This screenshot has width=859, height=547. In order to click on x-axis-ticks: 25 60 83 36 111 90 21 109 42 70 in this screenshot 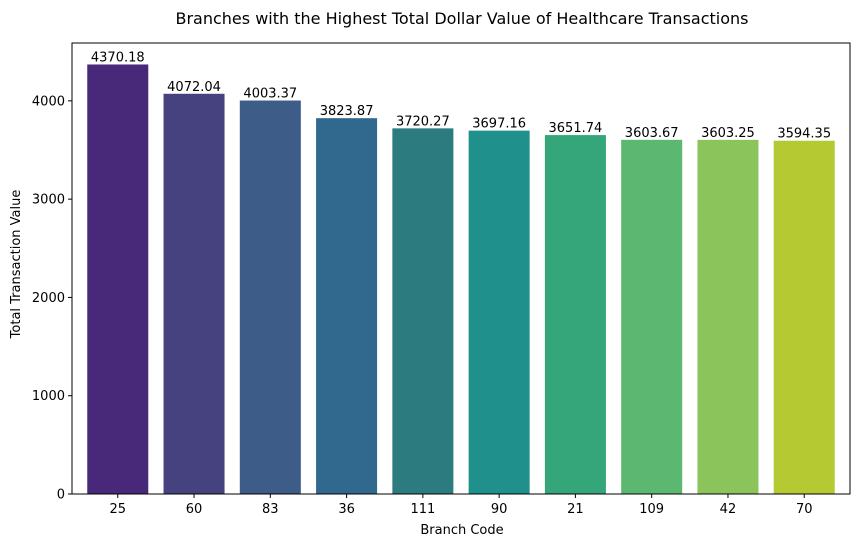, I will do `click(461, 505)`.